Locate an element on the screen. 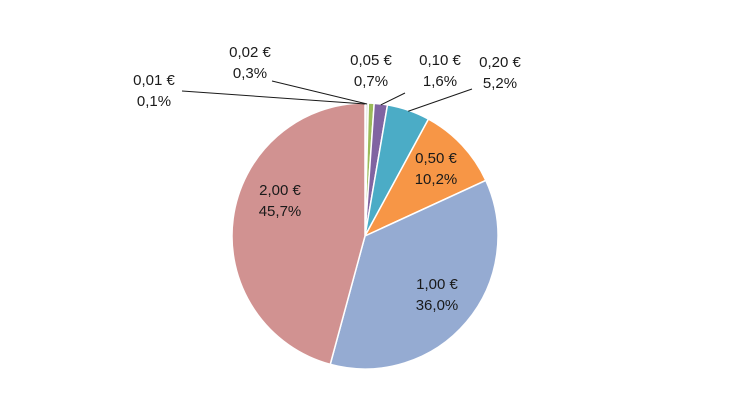 Image resolution: width=730 pixels, height=410 pixels. data-label-0-20: 0,20 € 5,2% is located at coordinates (500, 73).